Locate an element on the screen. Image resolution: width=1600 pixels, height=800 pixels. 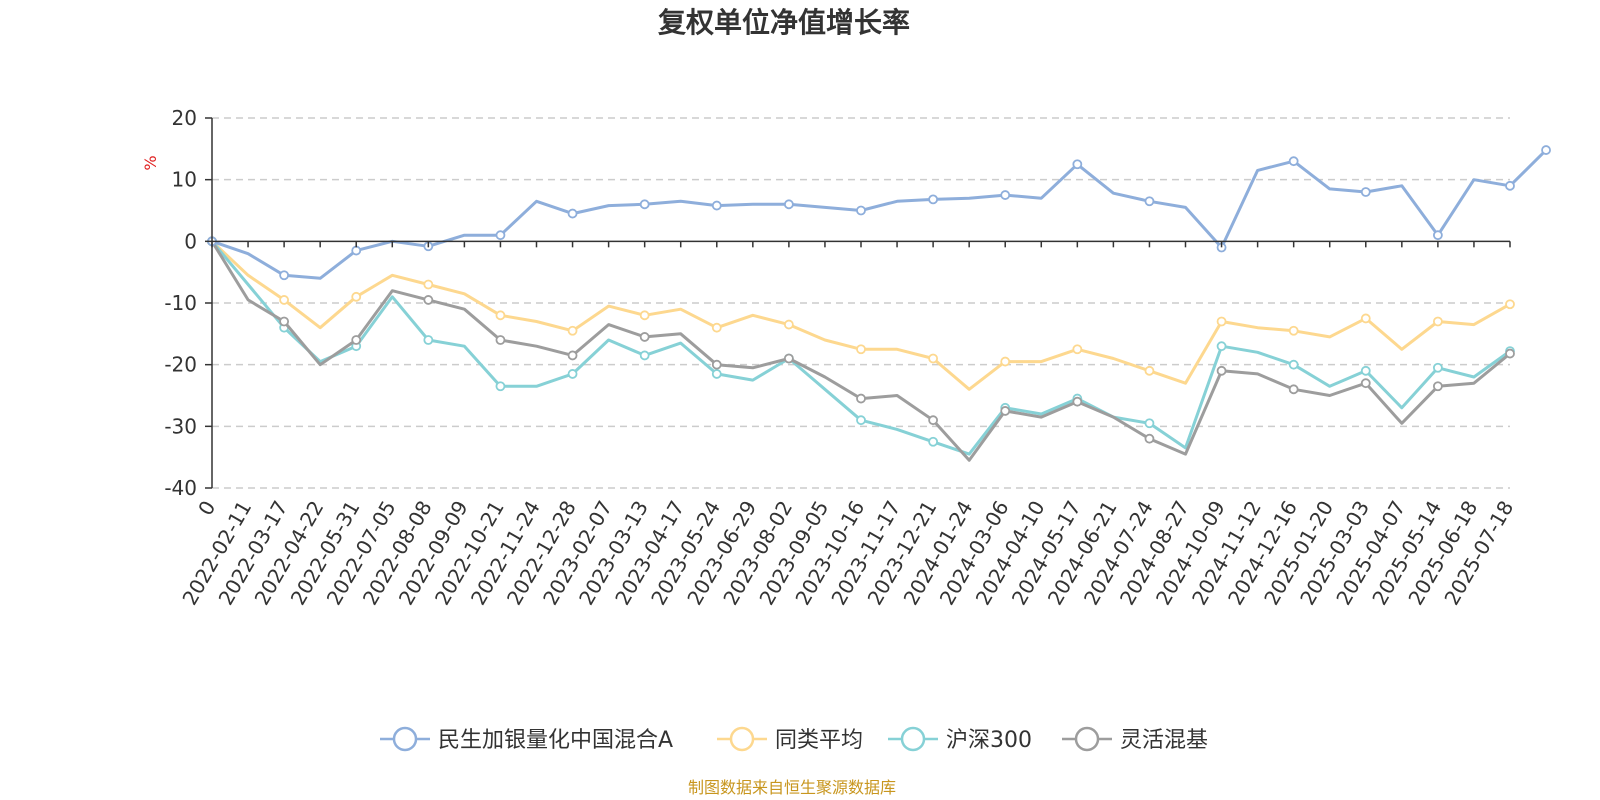
legend-label: 民生加银量化中国混合A is located at coordinates (555, 740).